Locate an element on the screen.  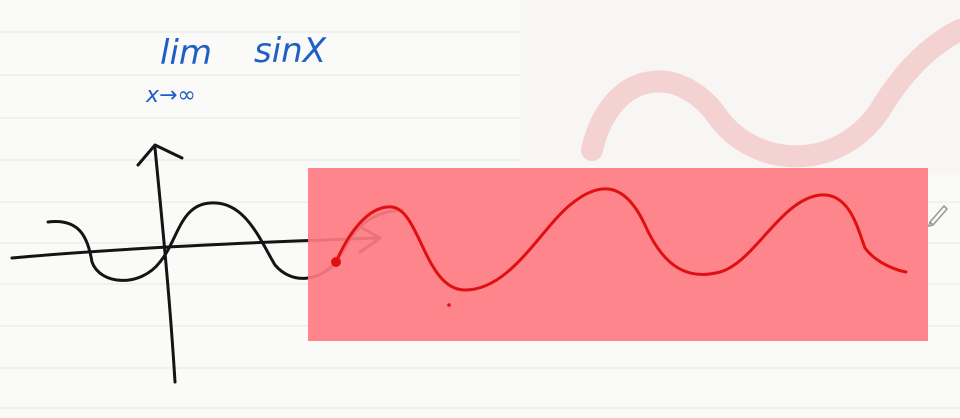
limit-word: lim is located at coordinates (186, 53).